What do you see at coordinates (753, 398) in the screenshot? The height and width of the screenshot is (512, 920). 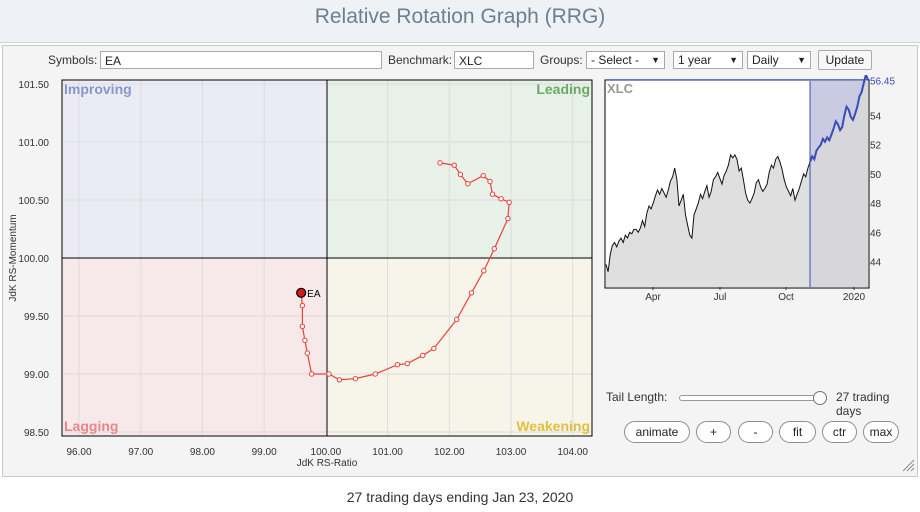 I see `tail-length-slider` at bounding box center [753, 398].